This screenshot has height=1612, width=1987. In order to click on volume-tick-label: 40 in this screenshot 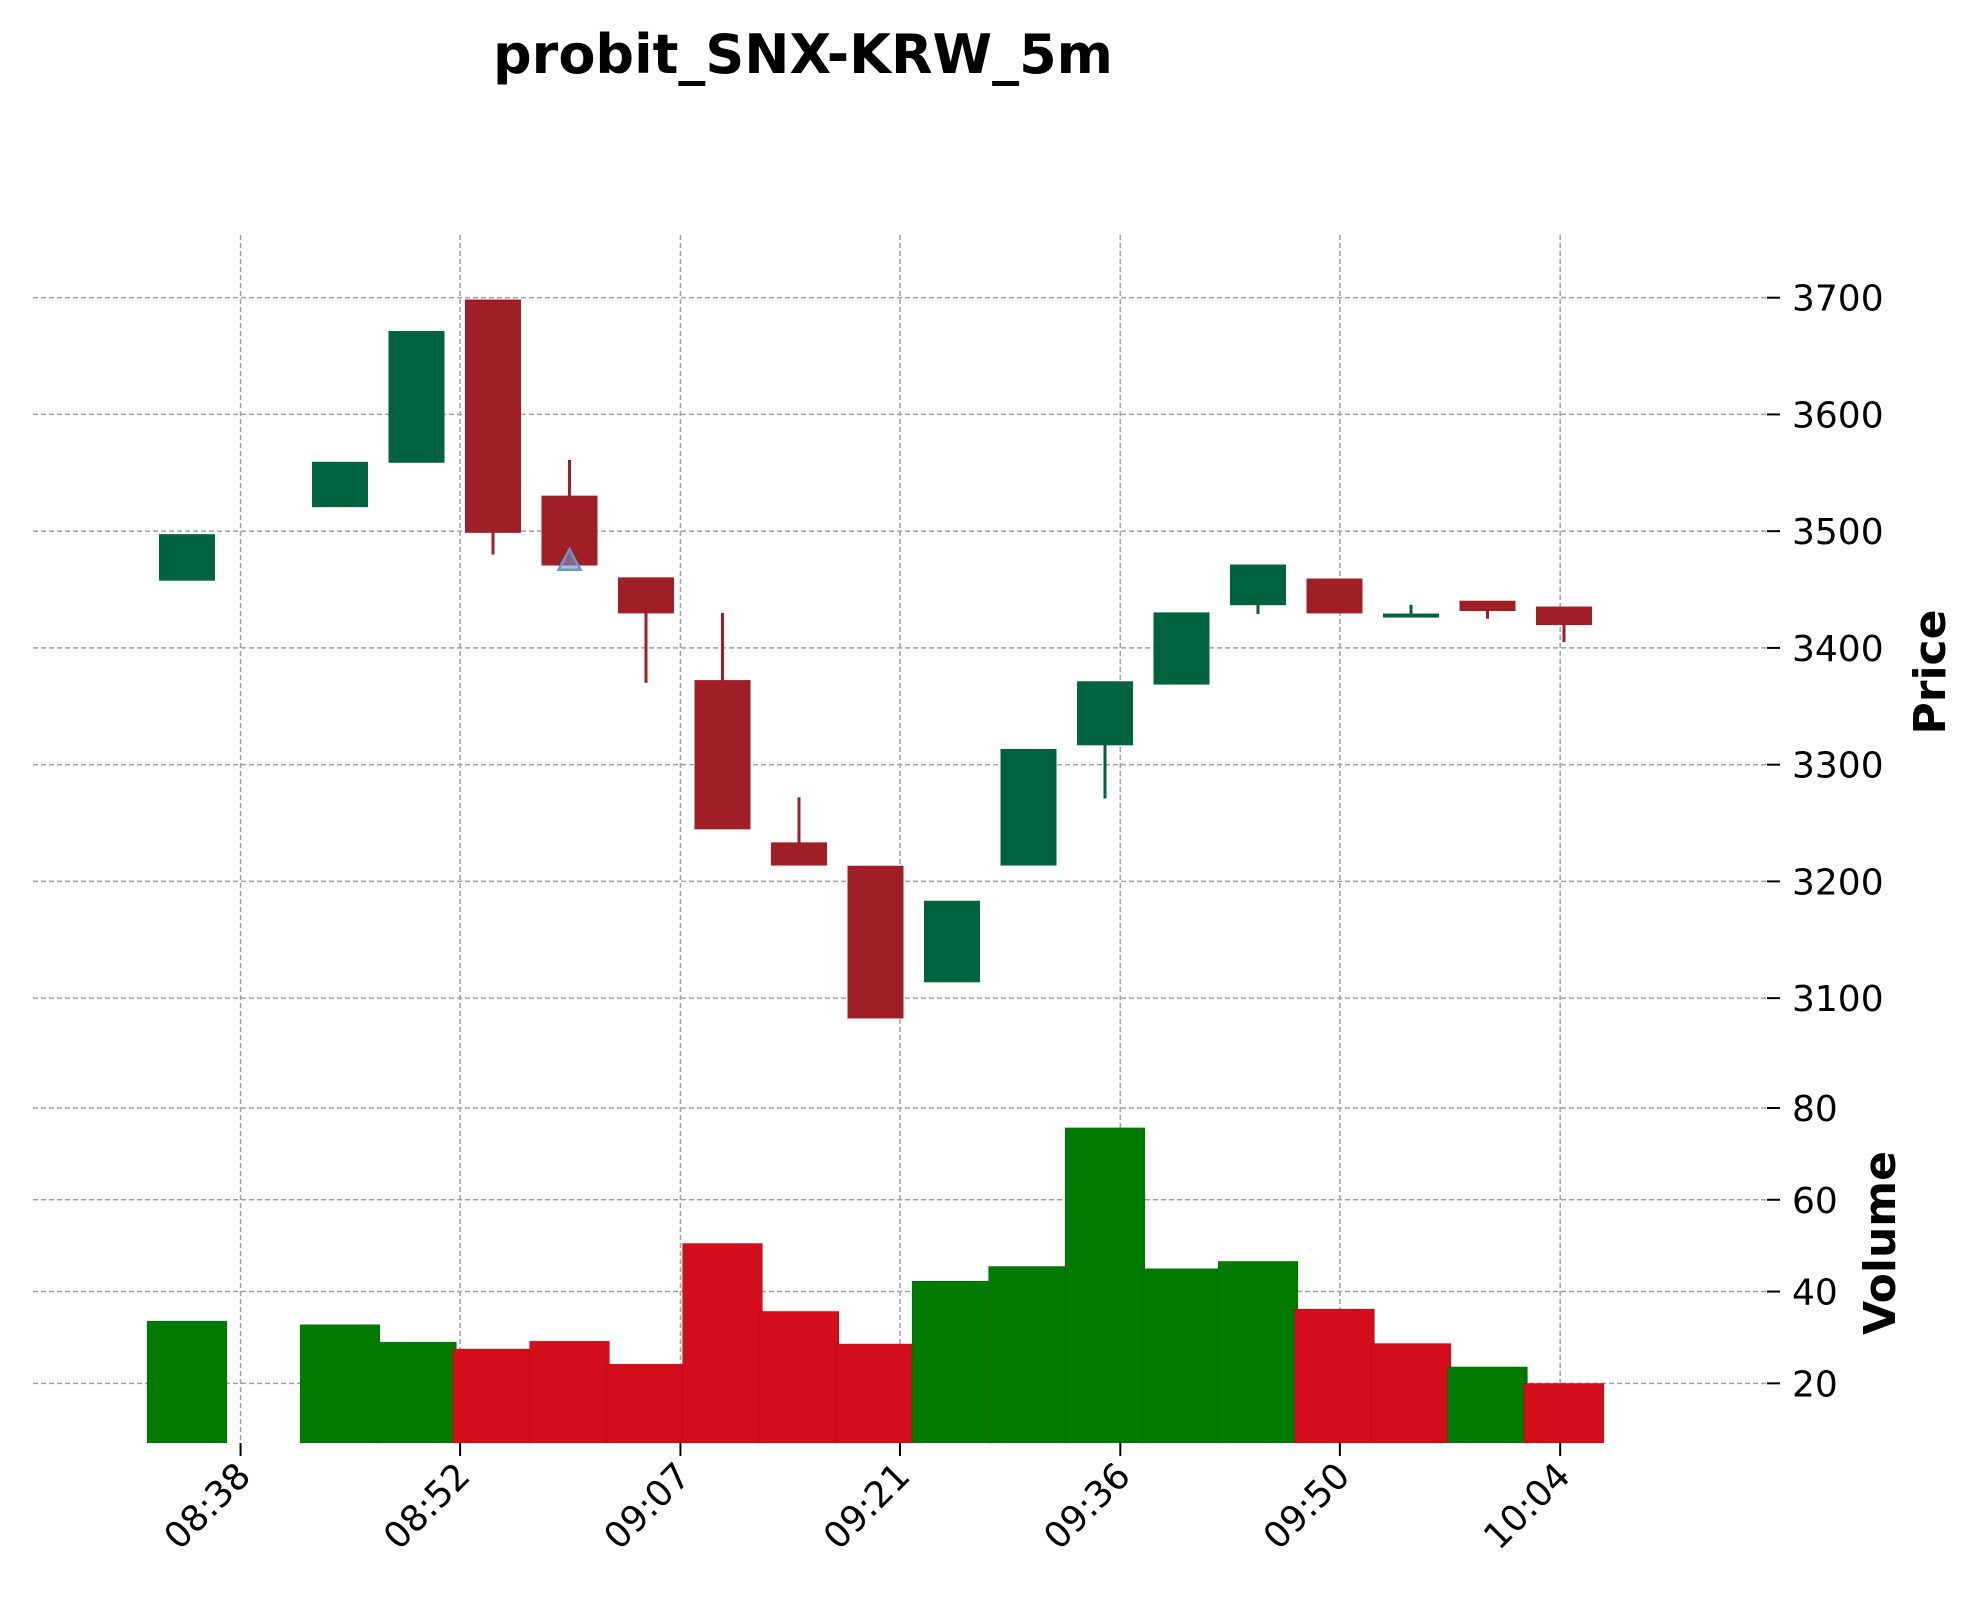, I will do `click(1815, 1293)`.